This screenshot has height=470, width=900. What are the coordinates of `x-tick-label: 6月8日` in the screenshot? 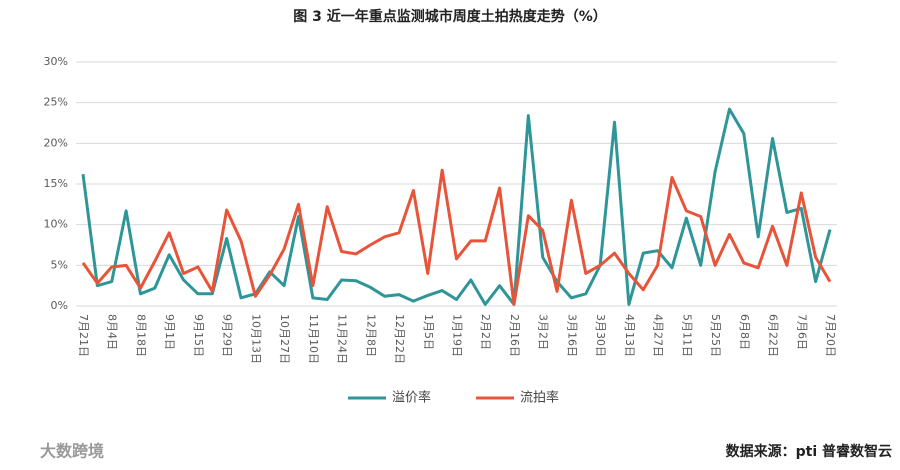 It's located at (744, 332).